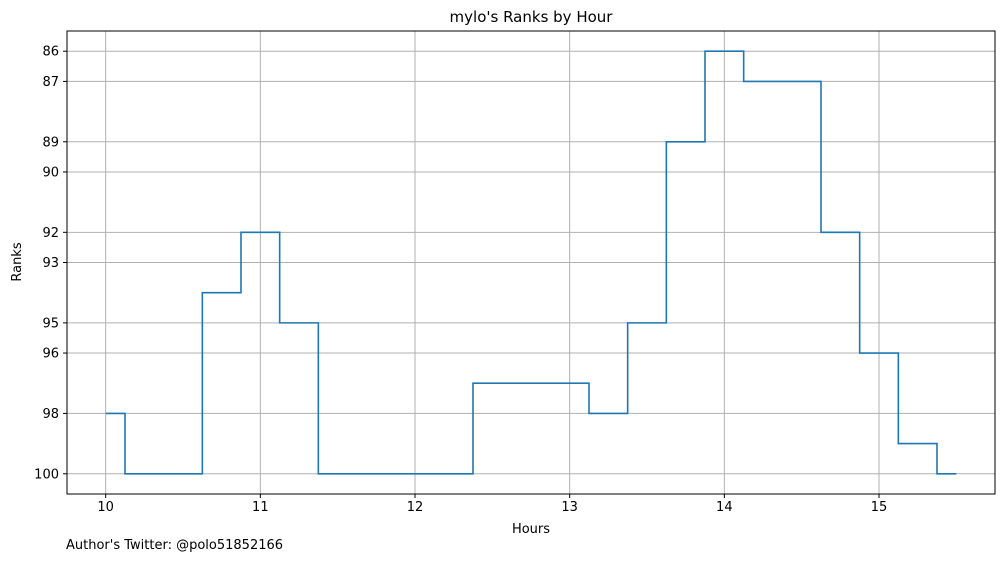  Describe the element at coordinates (260, 507) in the screenshot. I see `x-tick-label: 11` at that location.